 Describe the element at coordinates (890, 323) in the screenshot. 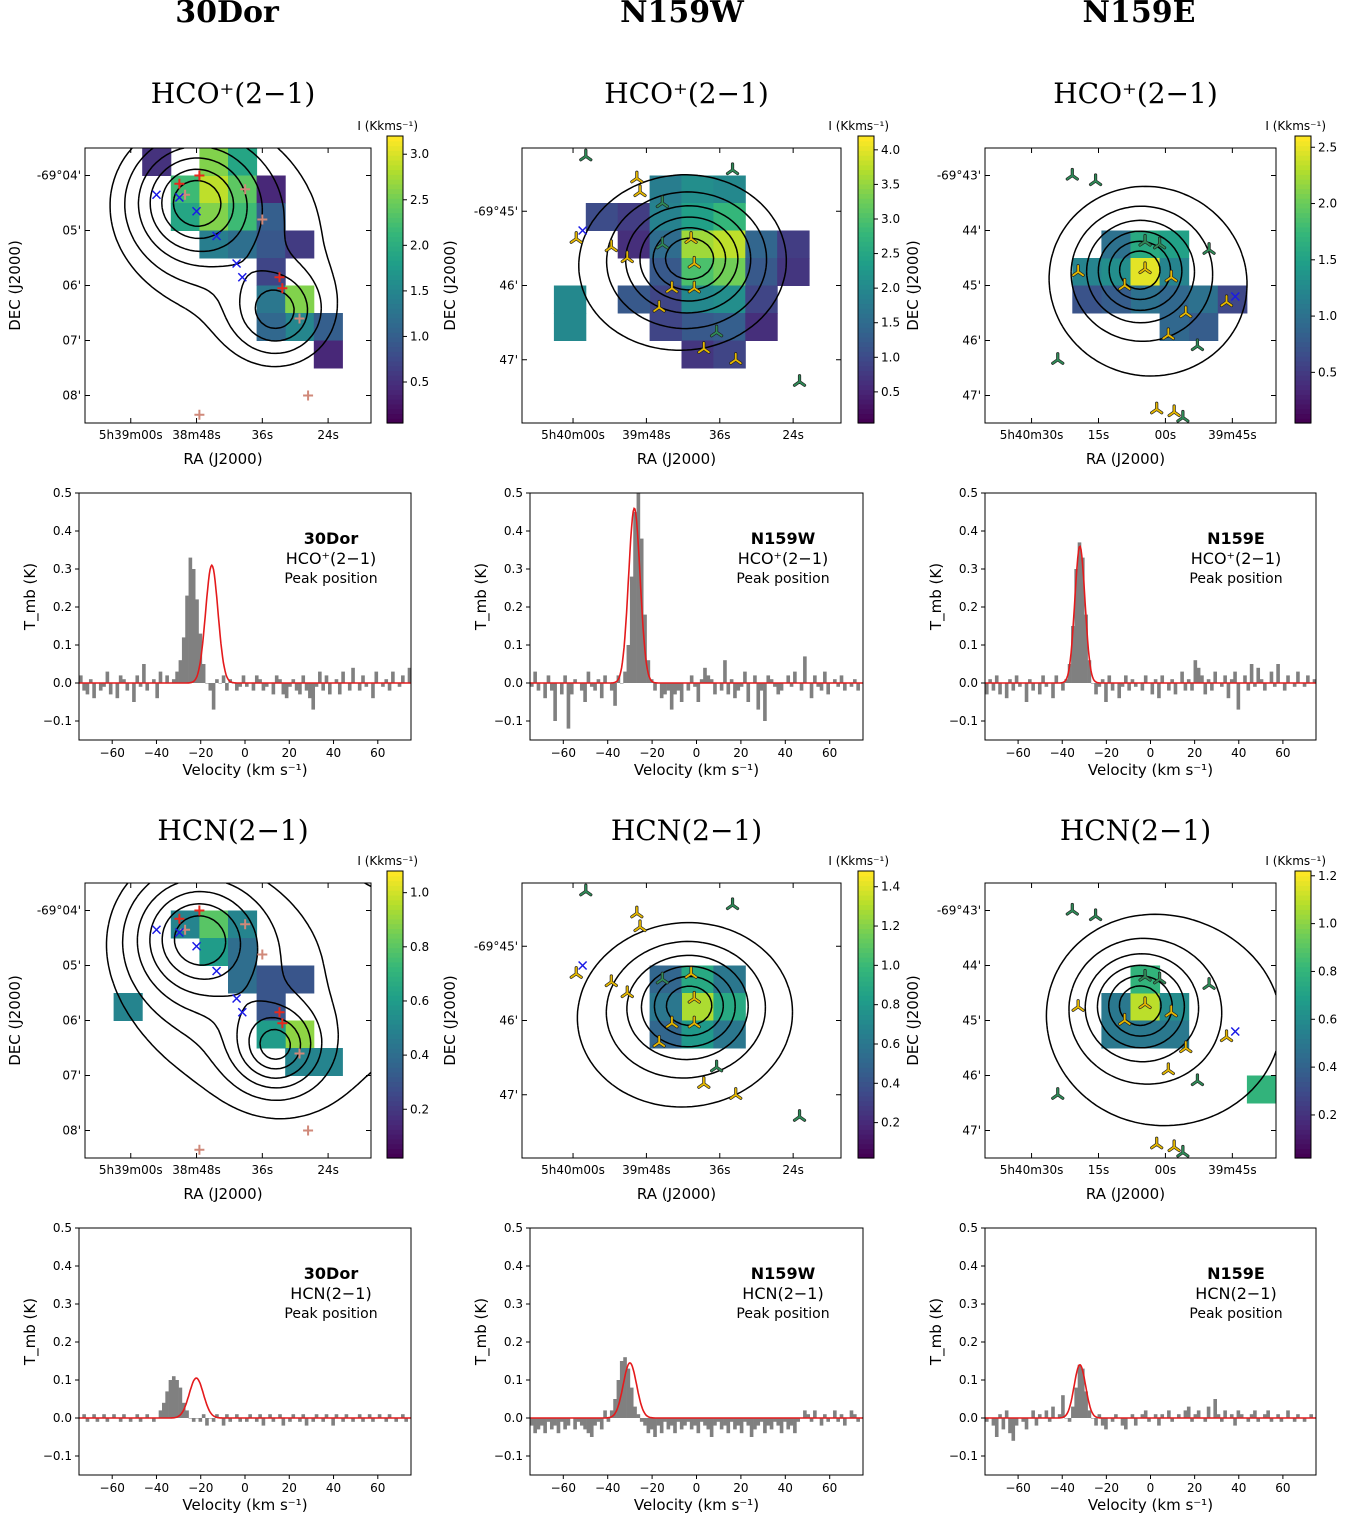

I see `map-n159w-hco-colorbar-tick-label-2: 1.5` at that location.